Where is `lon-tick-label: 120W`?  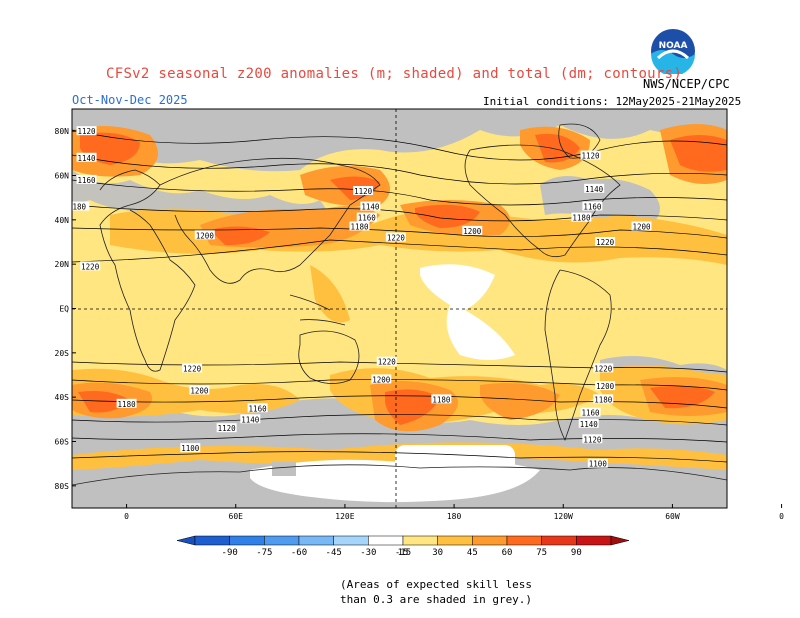 lon-tick-label: 120W is located at coordinates (563, 516).